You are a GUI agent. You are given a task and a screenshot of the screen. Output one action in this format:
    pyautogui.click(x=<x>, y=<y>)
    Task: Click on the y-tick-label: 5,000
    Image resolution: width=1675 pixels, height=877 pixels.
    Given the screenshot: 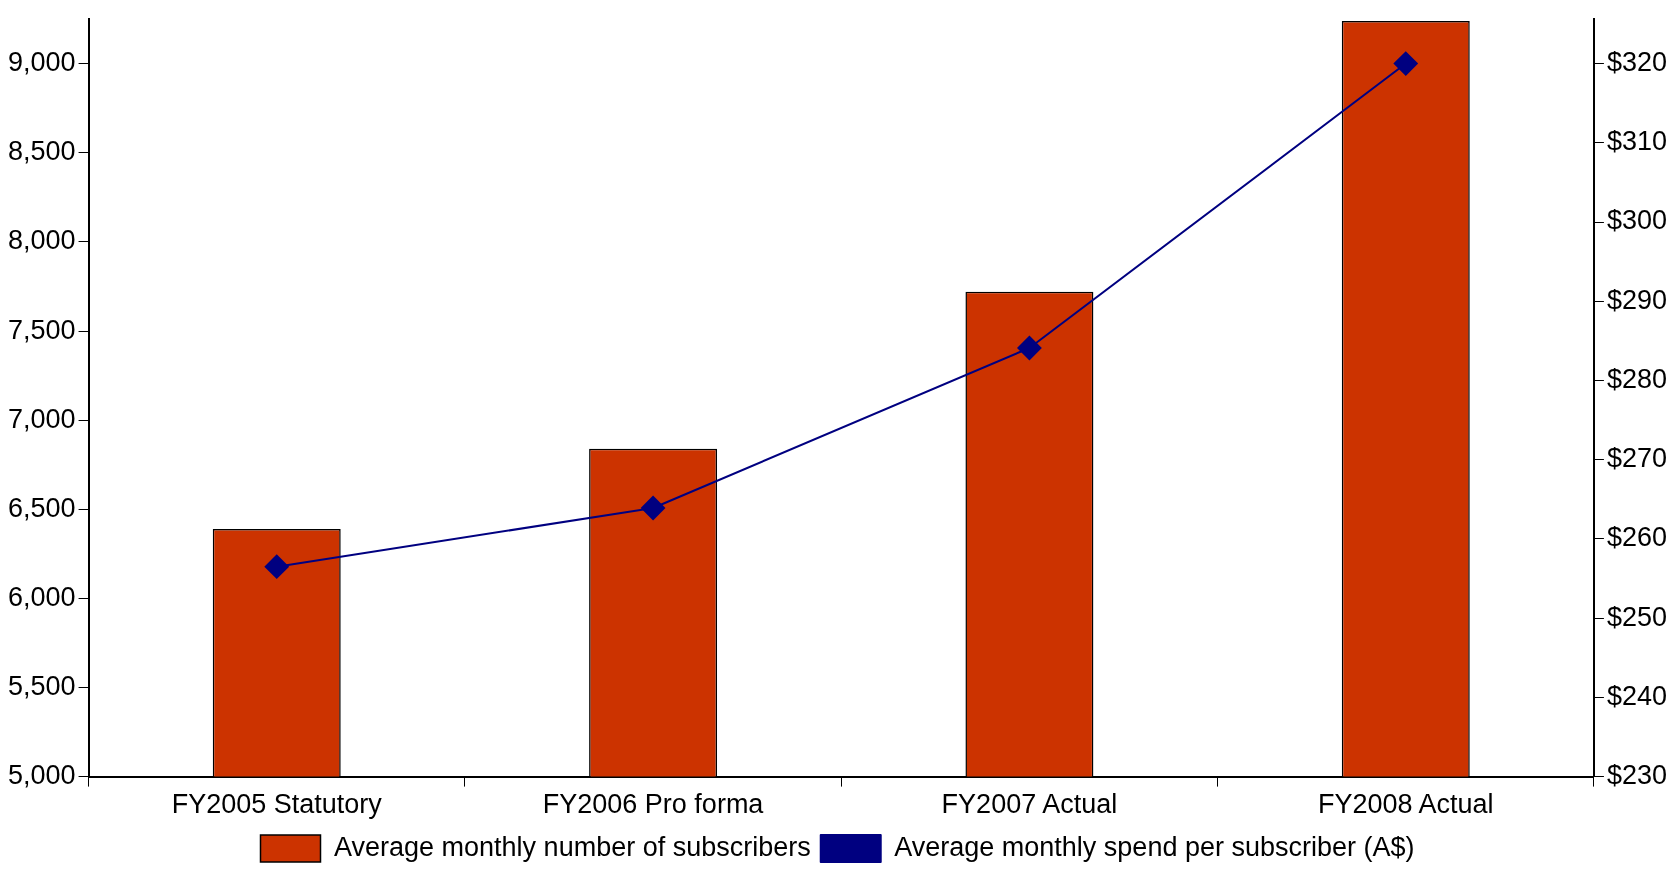 What is the action you would take?
    pyautogui.click(x=41, y=775)
    